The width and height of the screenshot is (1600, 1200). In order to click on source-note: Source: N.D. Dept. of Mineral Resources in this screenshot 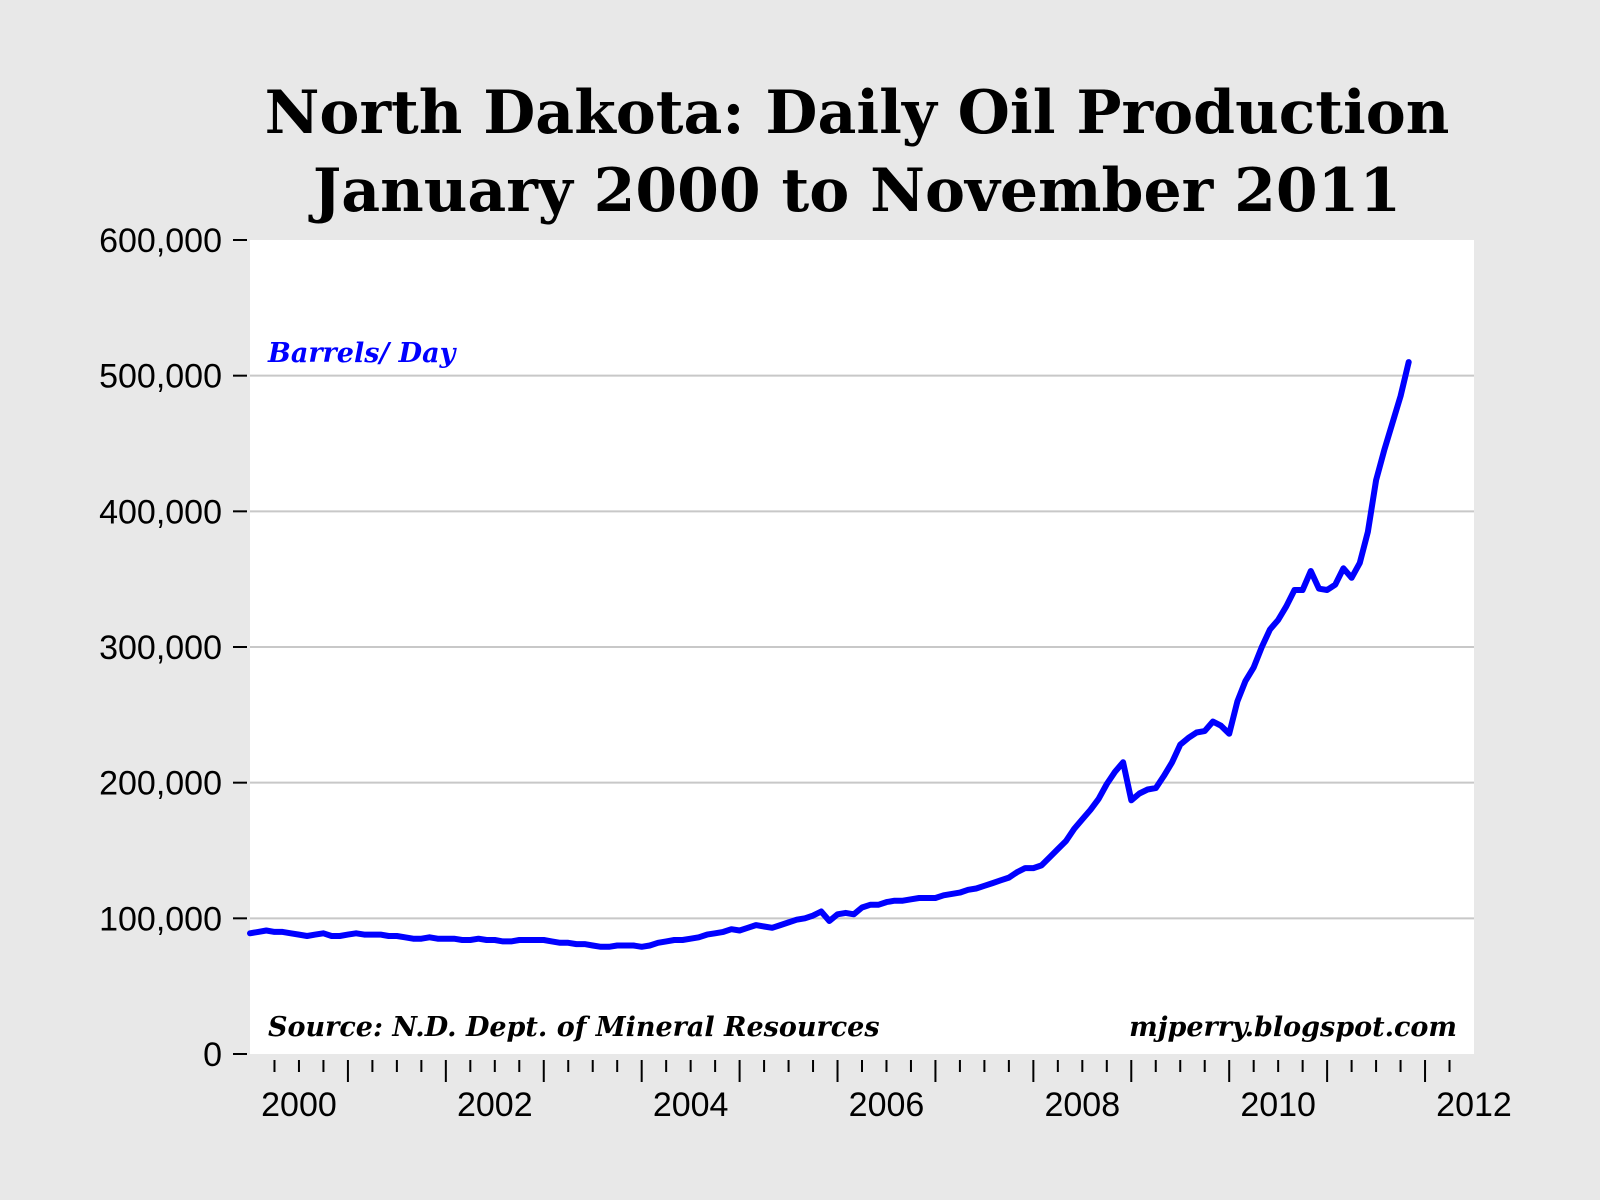, I will do `click(574, 1027)`.